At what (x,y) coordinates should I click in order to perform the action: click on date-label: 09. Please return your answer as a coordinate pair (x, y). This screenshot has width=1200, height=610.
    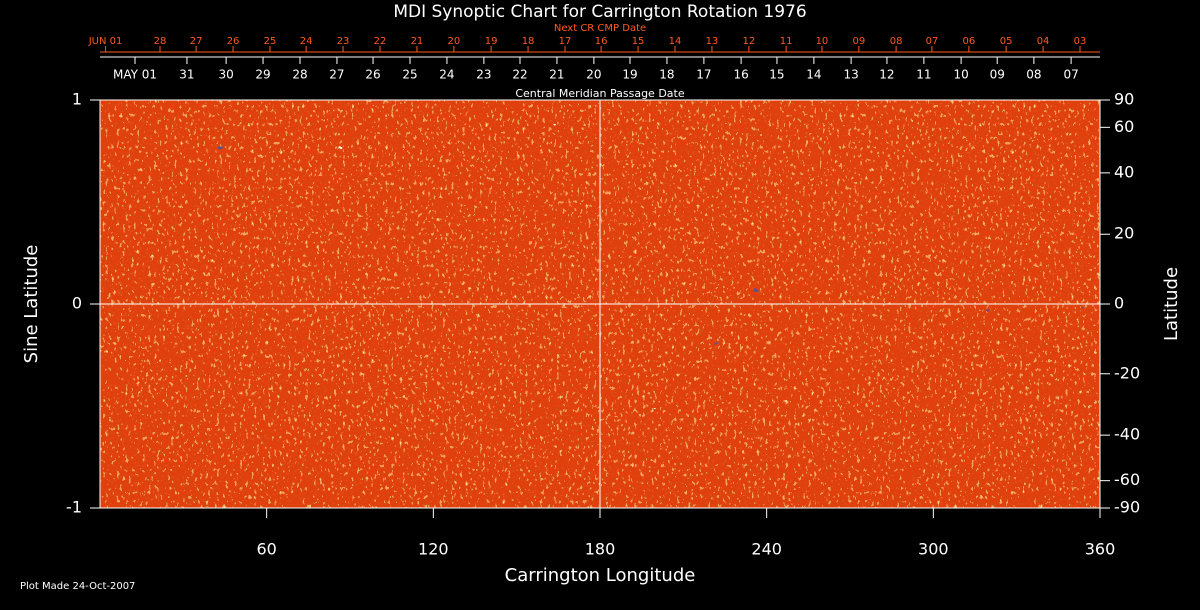
    Looking at the image, I should click on (997, 75).